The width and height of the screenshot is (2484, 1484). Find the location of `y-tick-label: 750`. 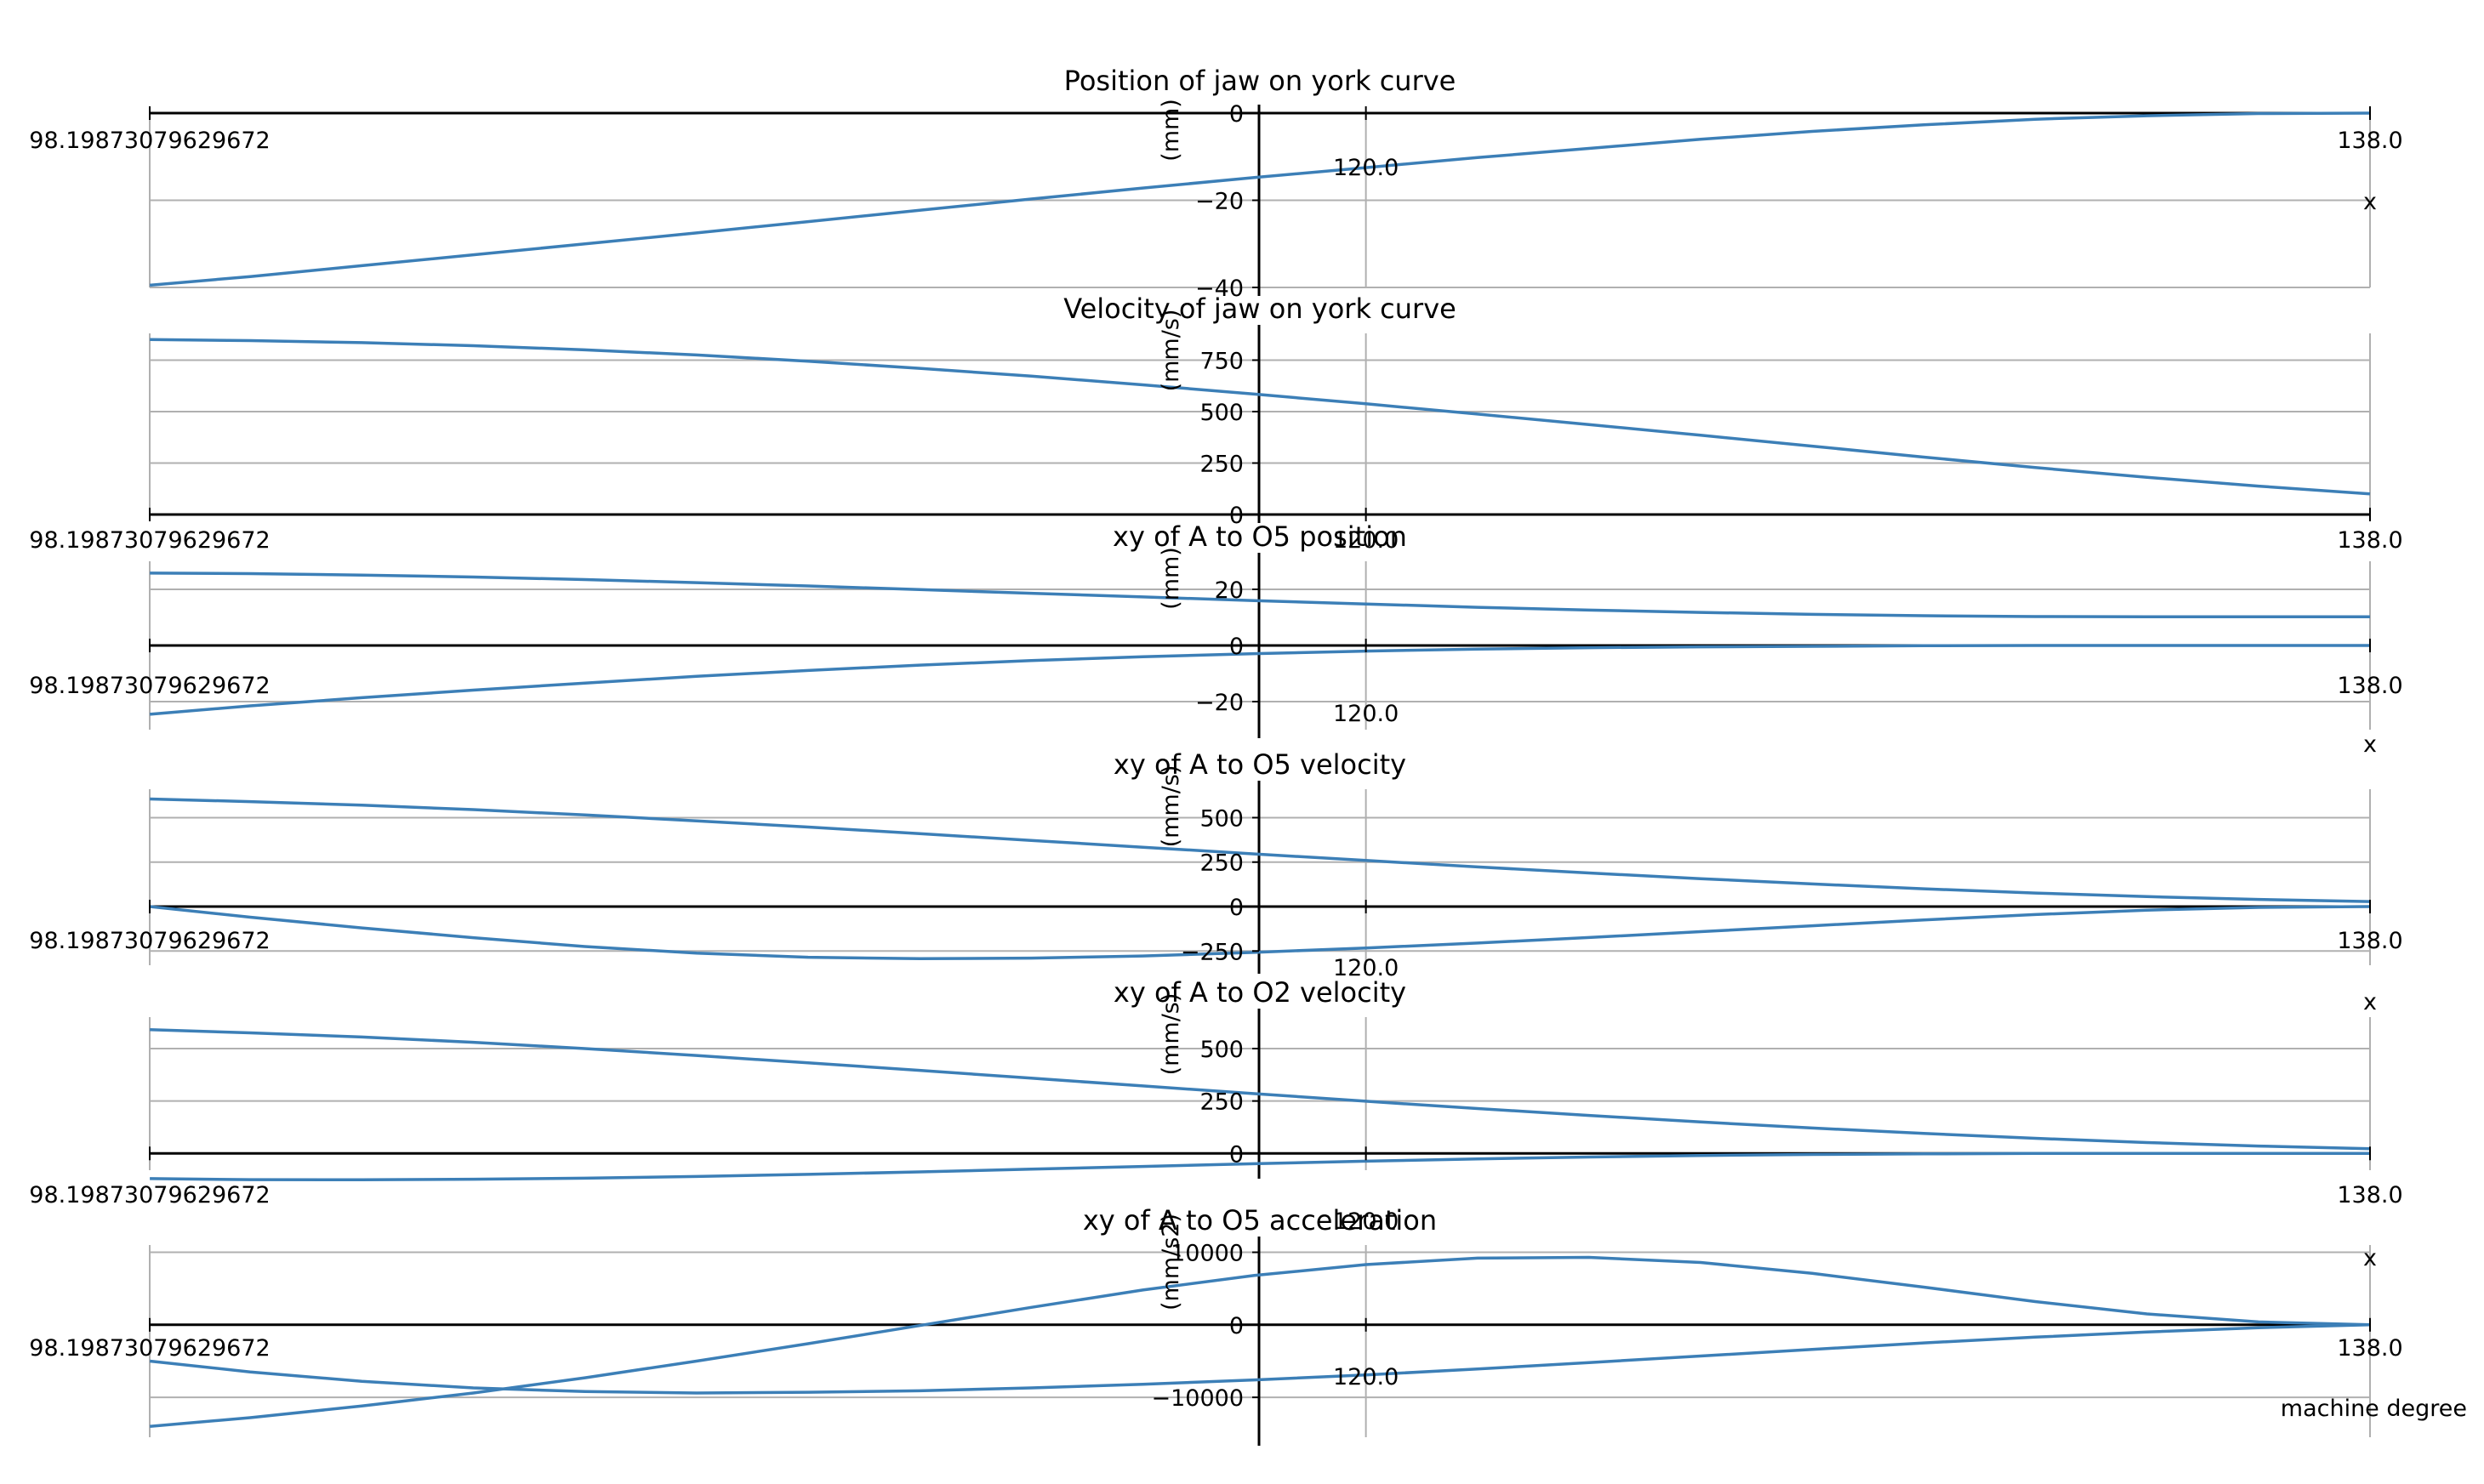

y-tick-label: 750 is located at coordinates (1221, 361).